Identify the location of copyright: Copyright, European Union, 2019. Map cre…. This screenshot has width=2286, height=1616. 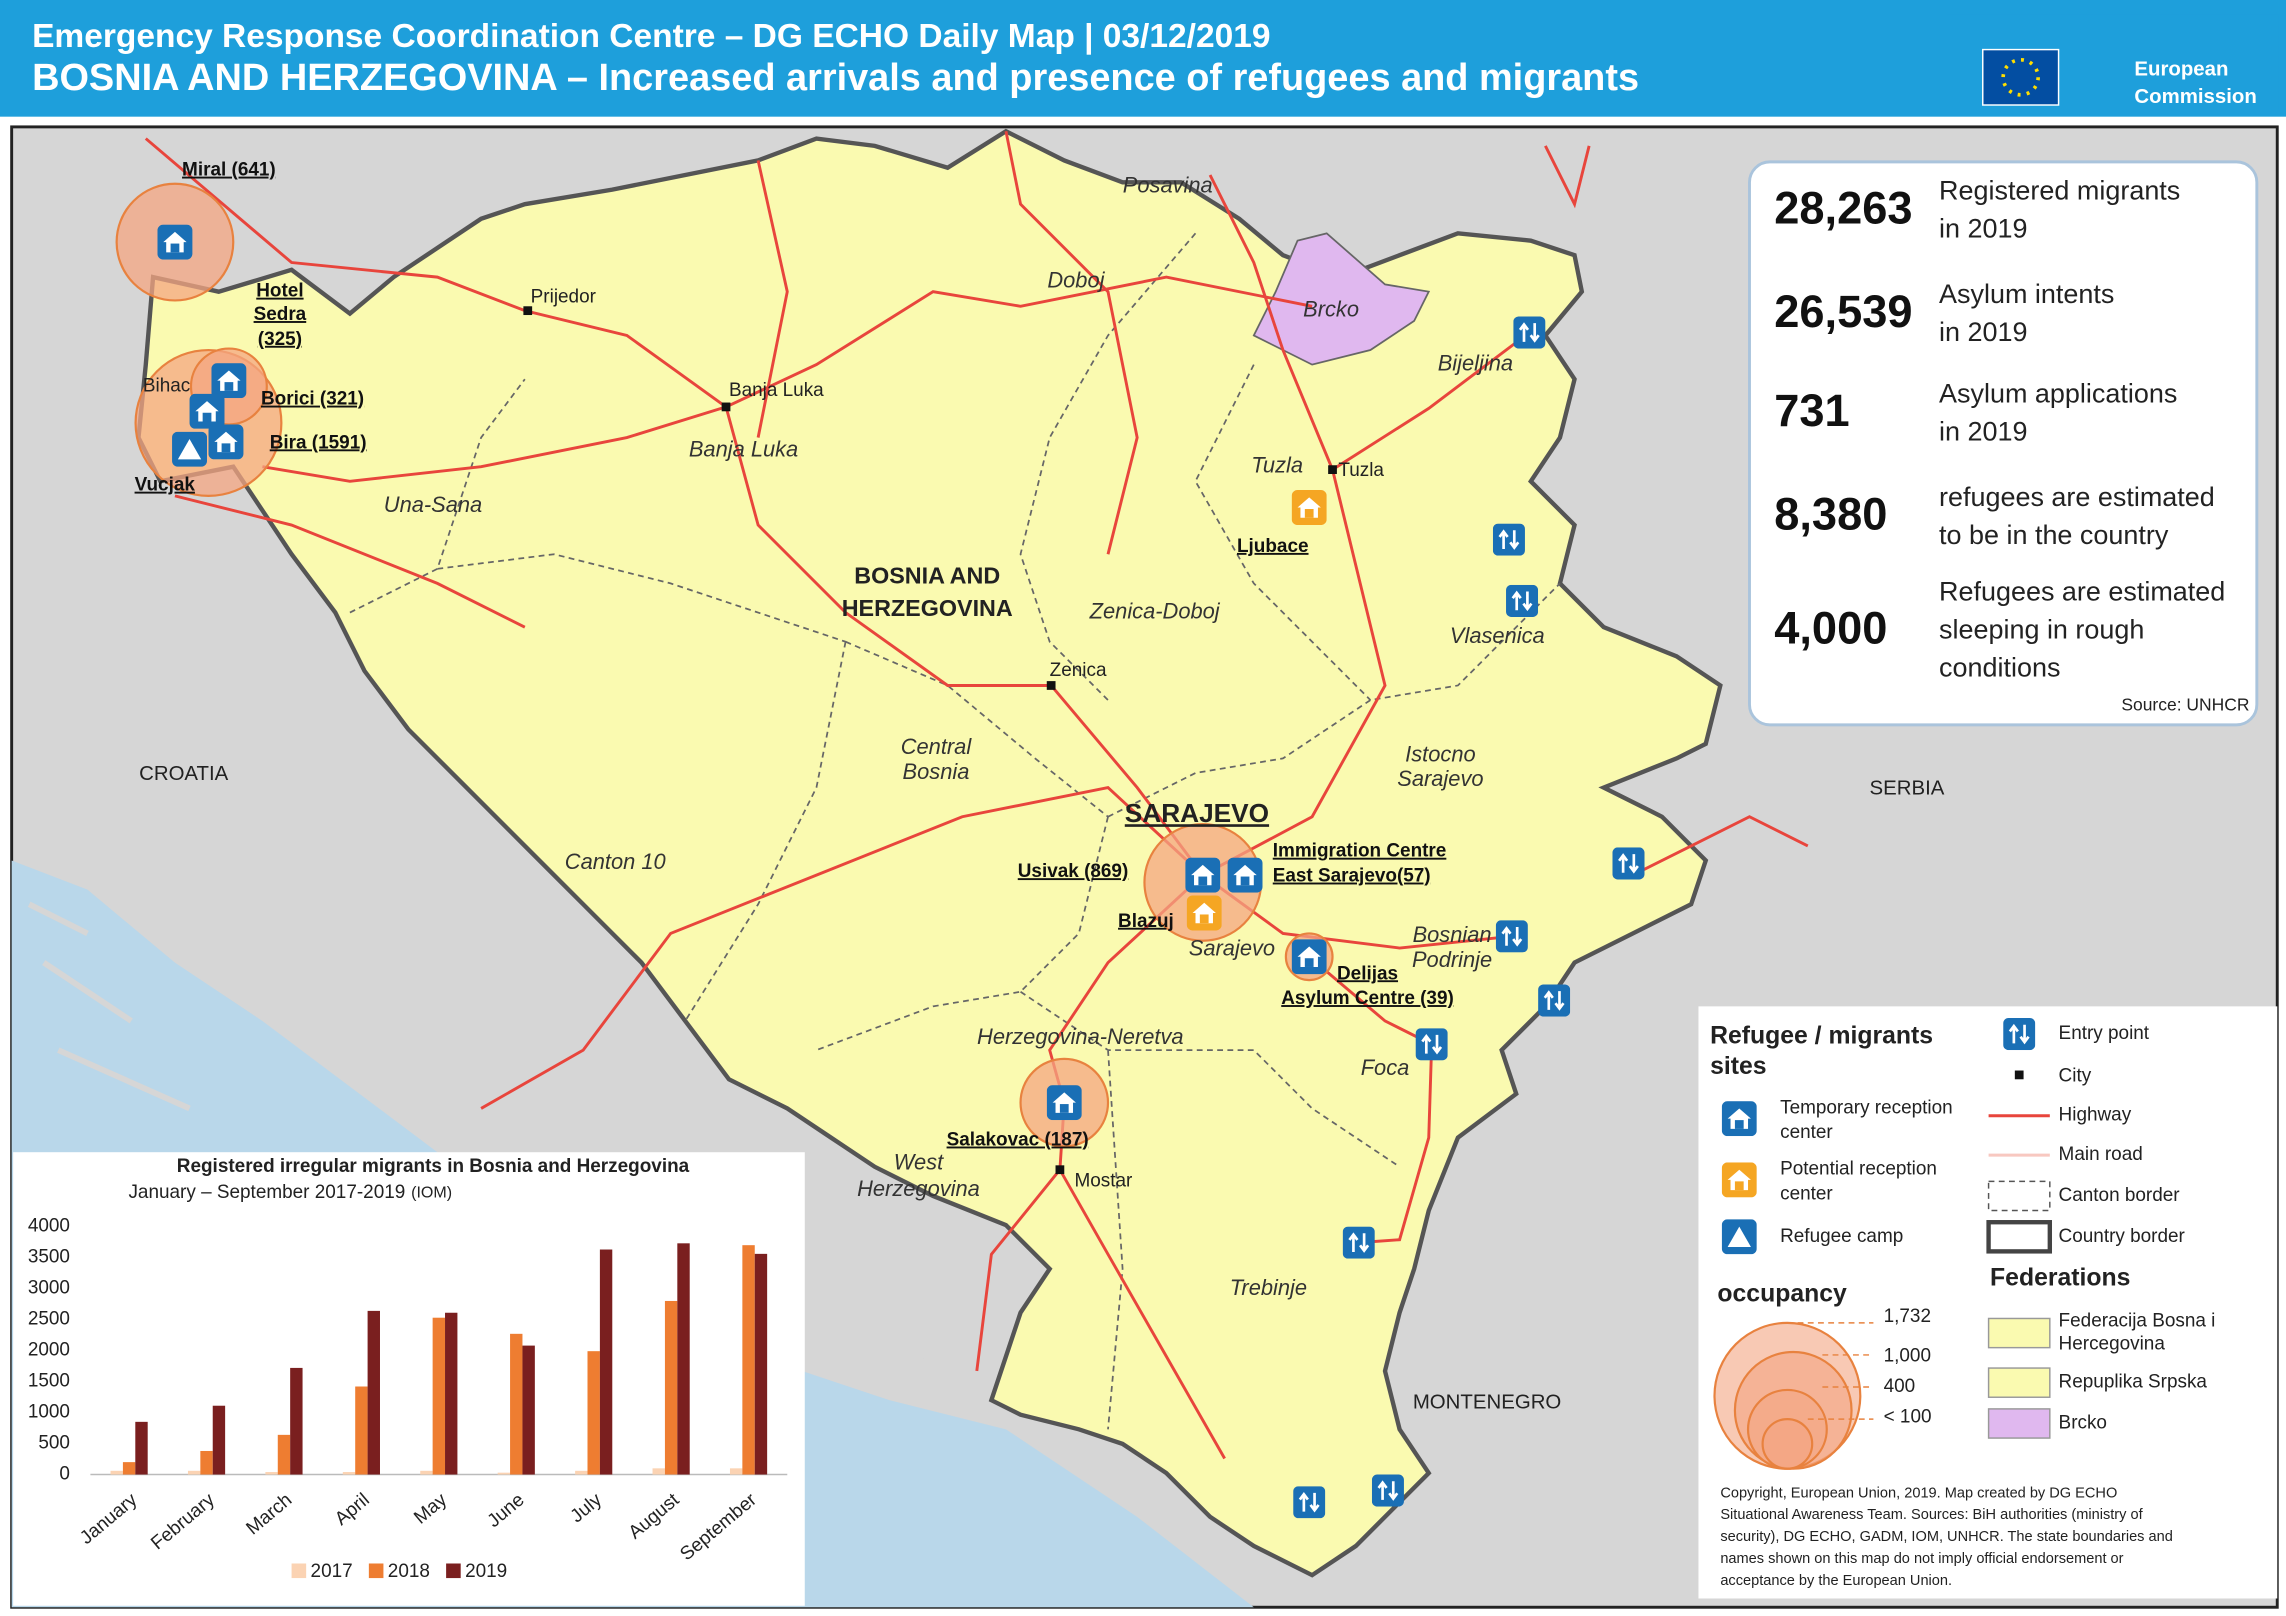
(1918, 1493).